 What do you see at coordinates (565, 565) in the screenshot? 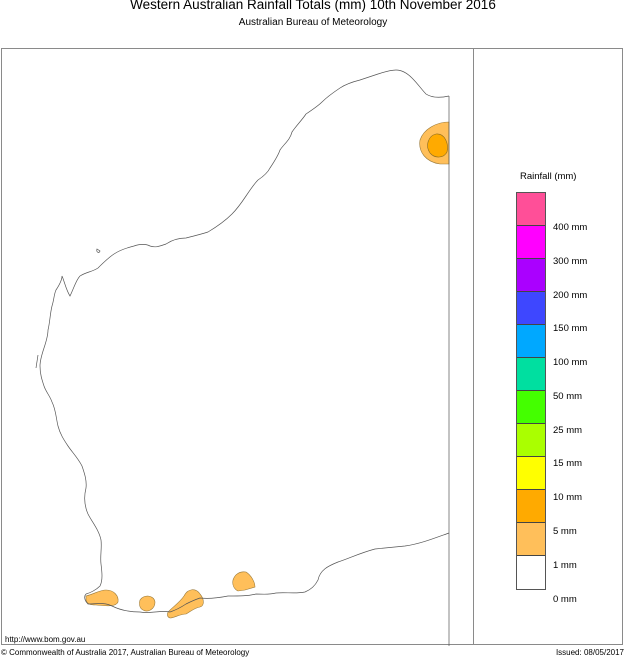
I see `legend-tick: 1 mm` at bounding box center [565, 565].